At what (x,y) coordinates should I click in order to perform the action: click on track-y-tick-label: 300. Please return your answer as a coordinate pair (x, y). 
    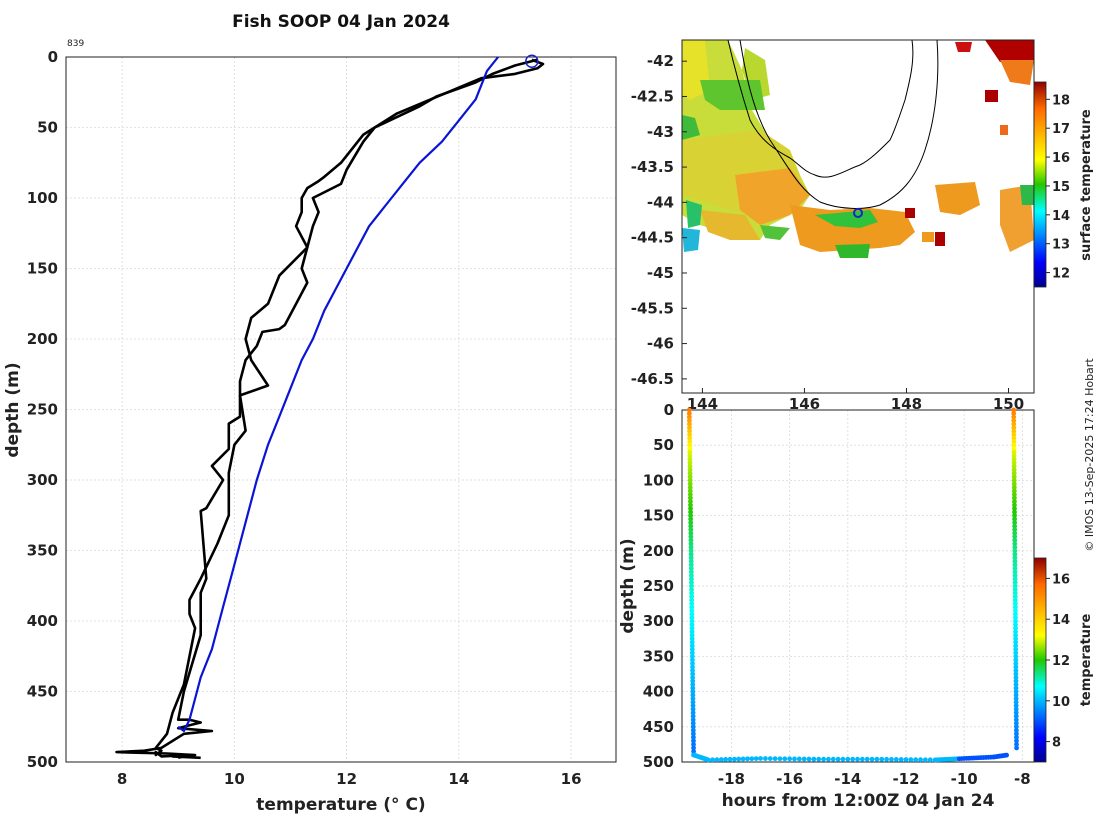
    Looking at the image, I should click on (658, 621).